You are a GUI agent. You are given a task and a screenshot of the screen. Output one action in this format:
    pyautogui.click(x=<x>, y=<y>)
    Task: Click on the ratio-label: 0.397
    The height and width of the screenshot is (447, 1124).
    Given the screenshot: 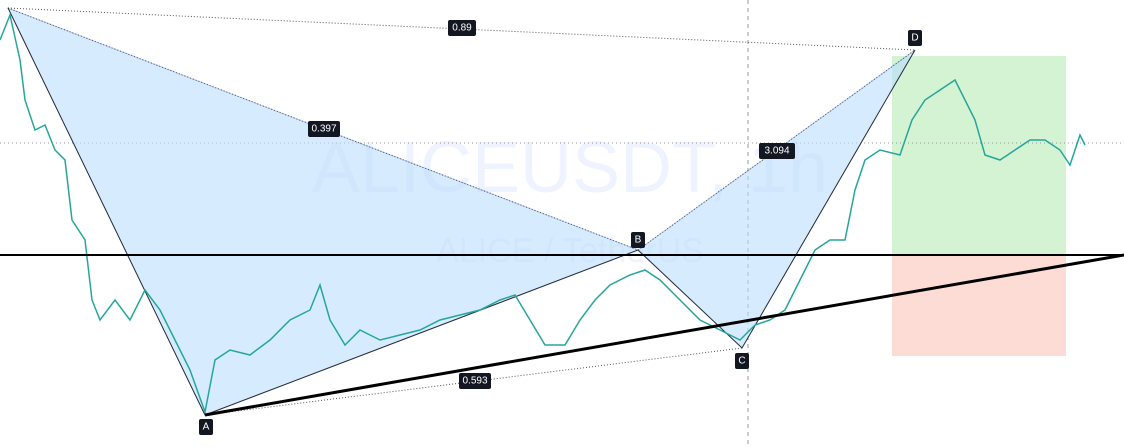 What is the action you would take?
    pyautogui.click(x=324, y=129)
    